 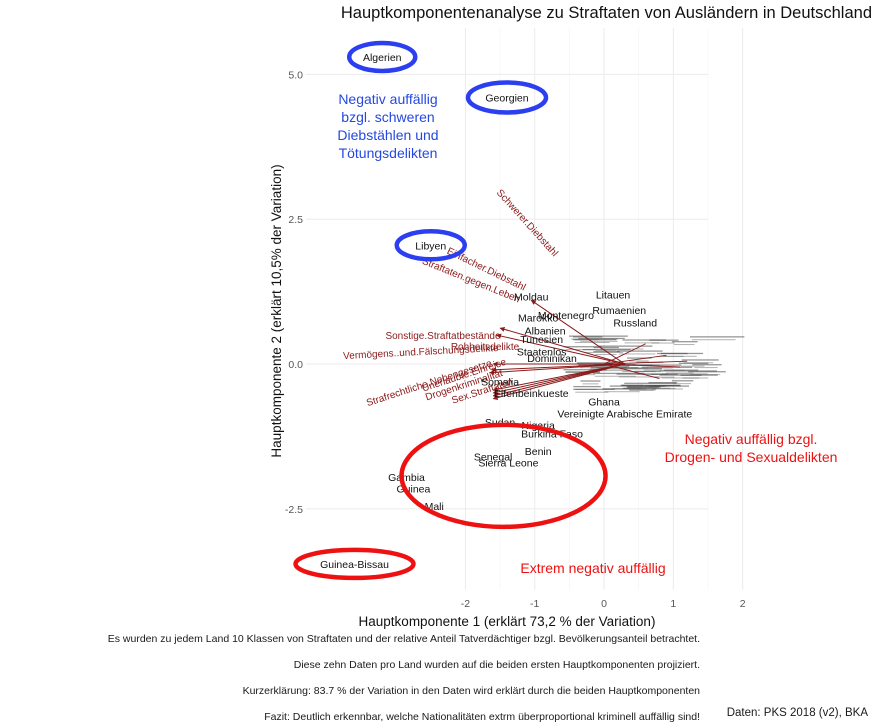 I want to click on highlight-guinea-bissau, so click(x=354, y=564).